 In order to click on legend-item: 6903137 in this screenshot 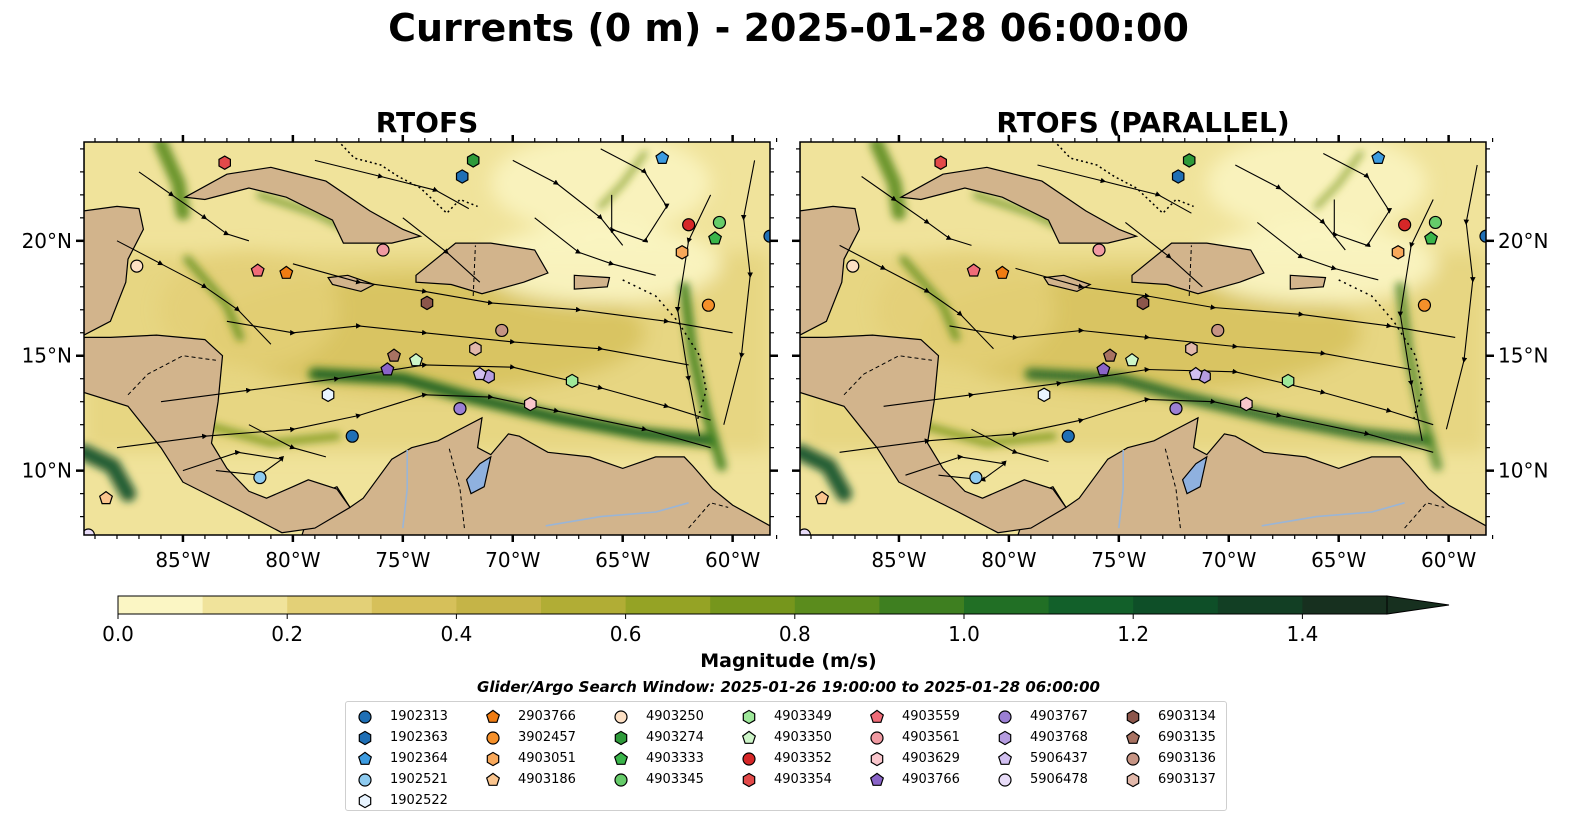, I will do `click(1169, 779)`.